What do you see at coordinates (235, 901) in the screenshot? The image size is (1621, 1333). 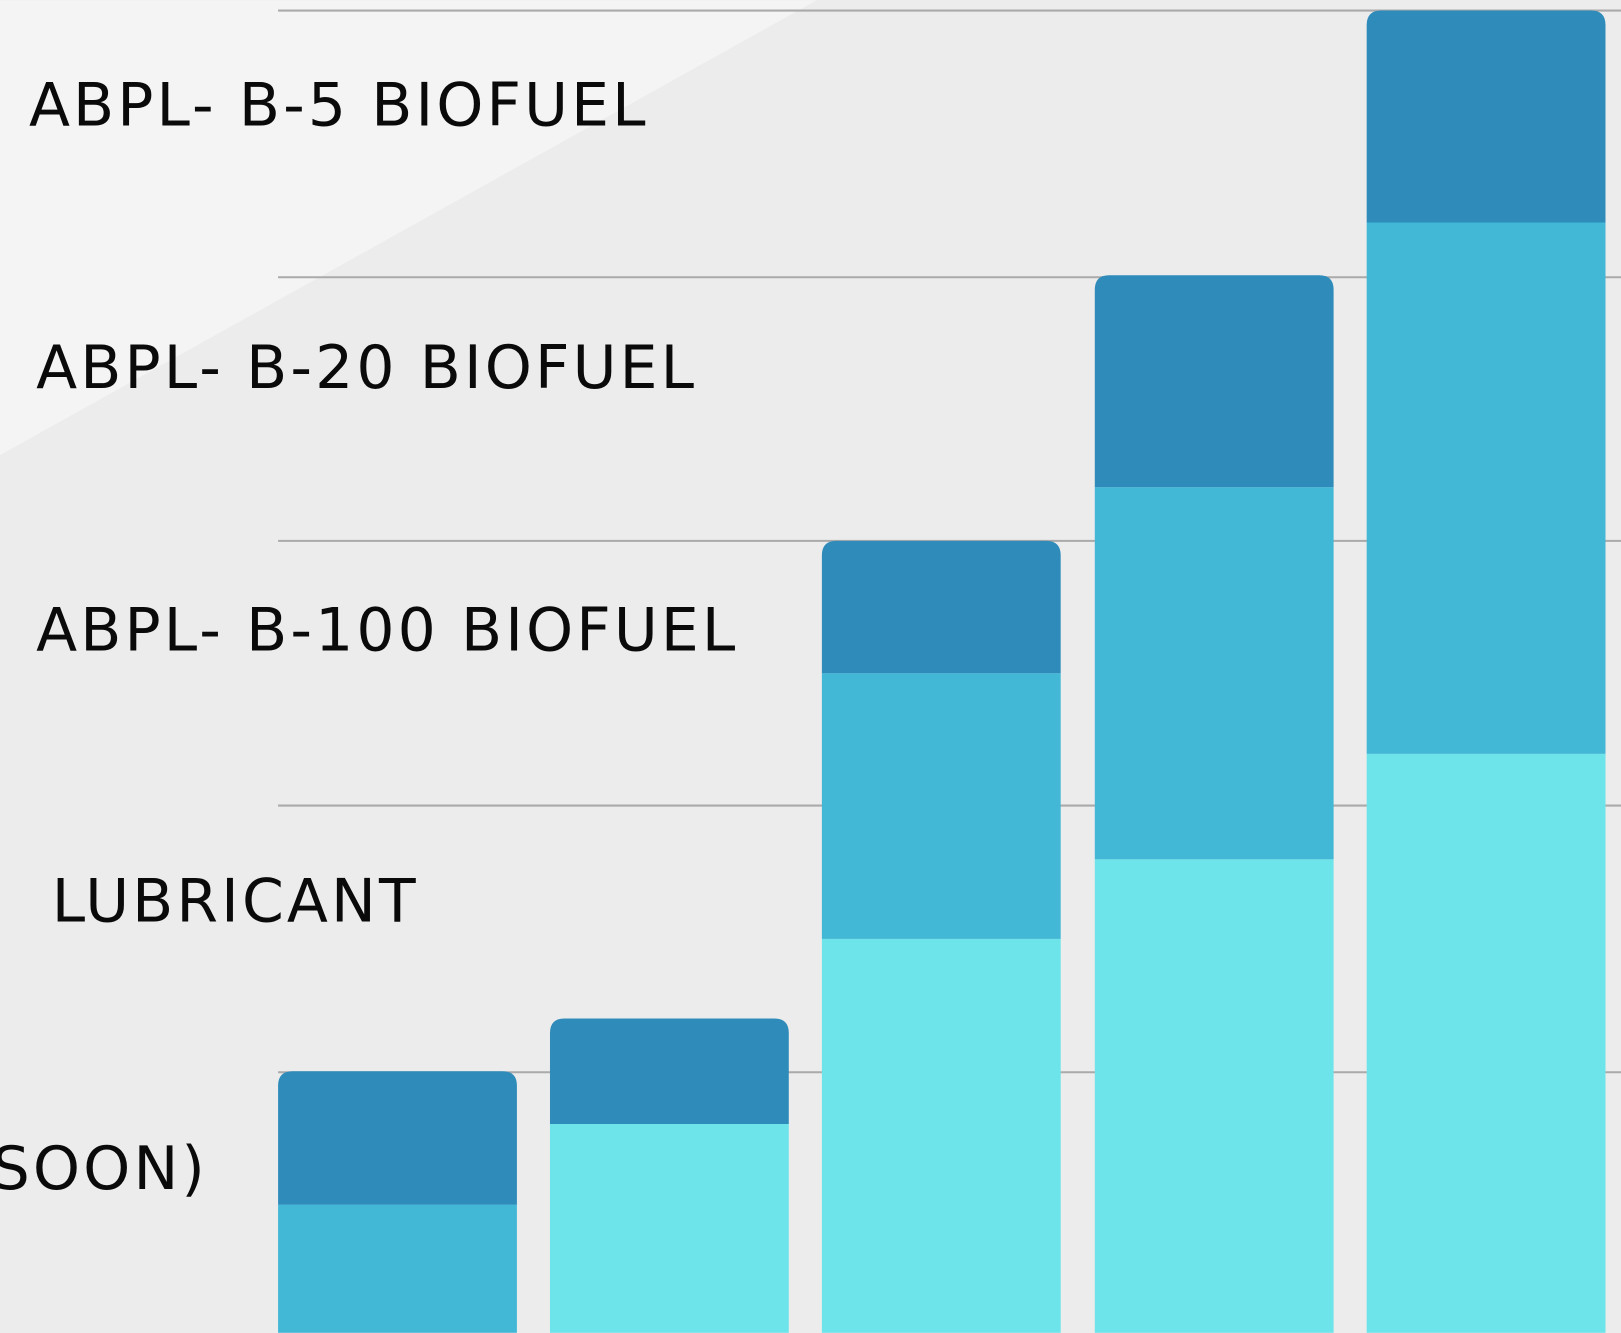 I see `label: LUBRICANT` at bounding box center [235, 901].